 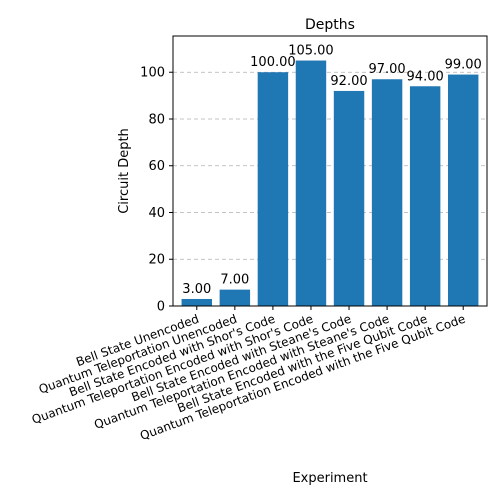 What do you see at coordinates (463, 65) in the screenshot?
I see `bar-value-label: 99.00` at bounding box center [463, 65].